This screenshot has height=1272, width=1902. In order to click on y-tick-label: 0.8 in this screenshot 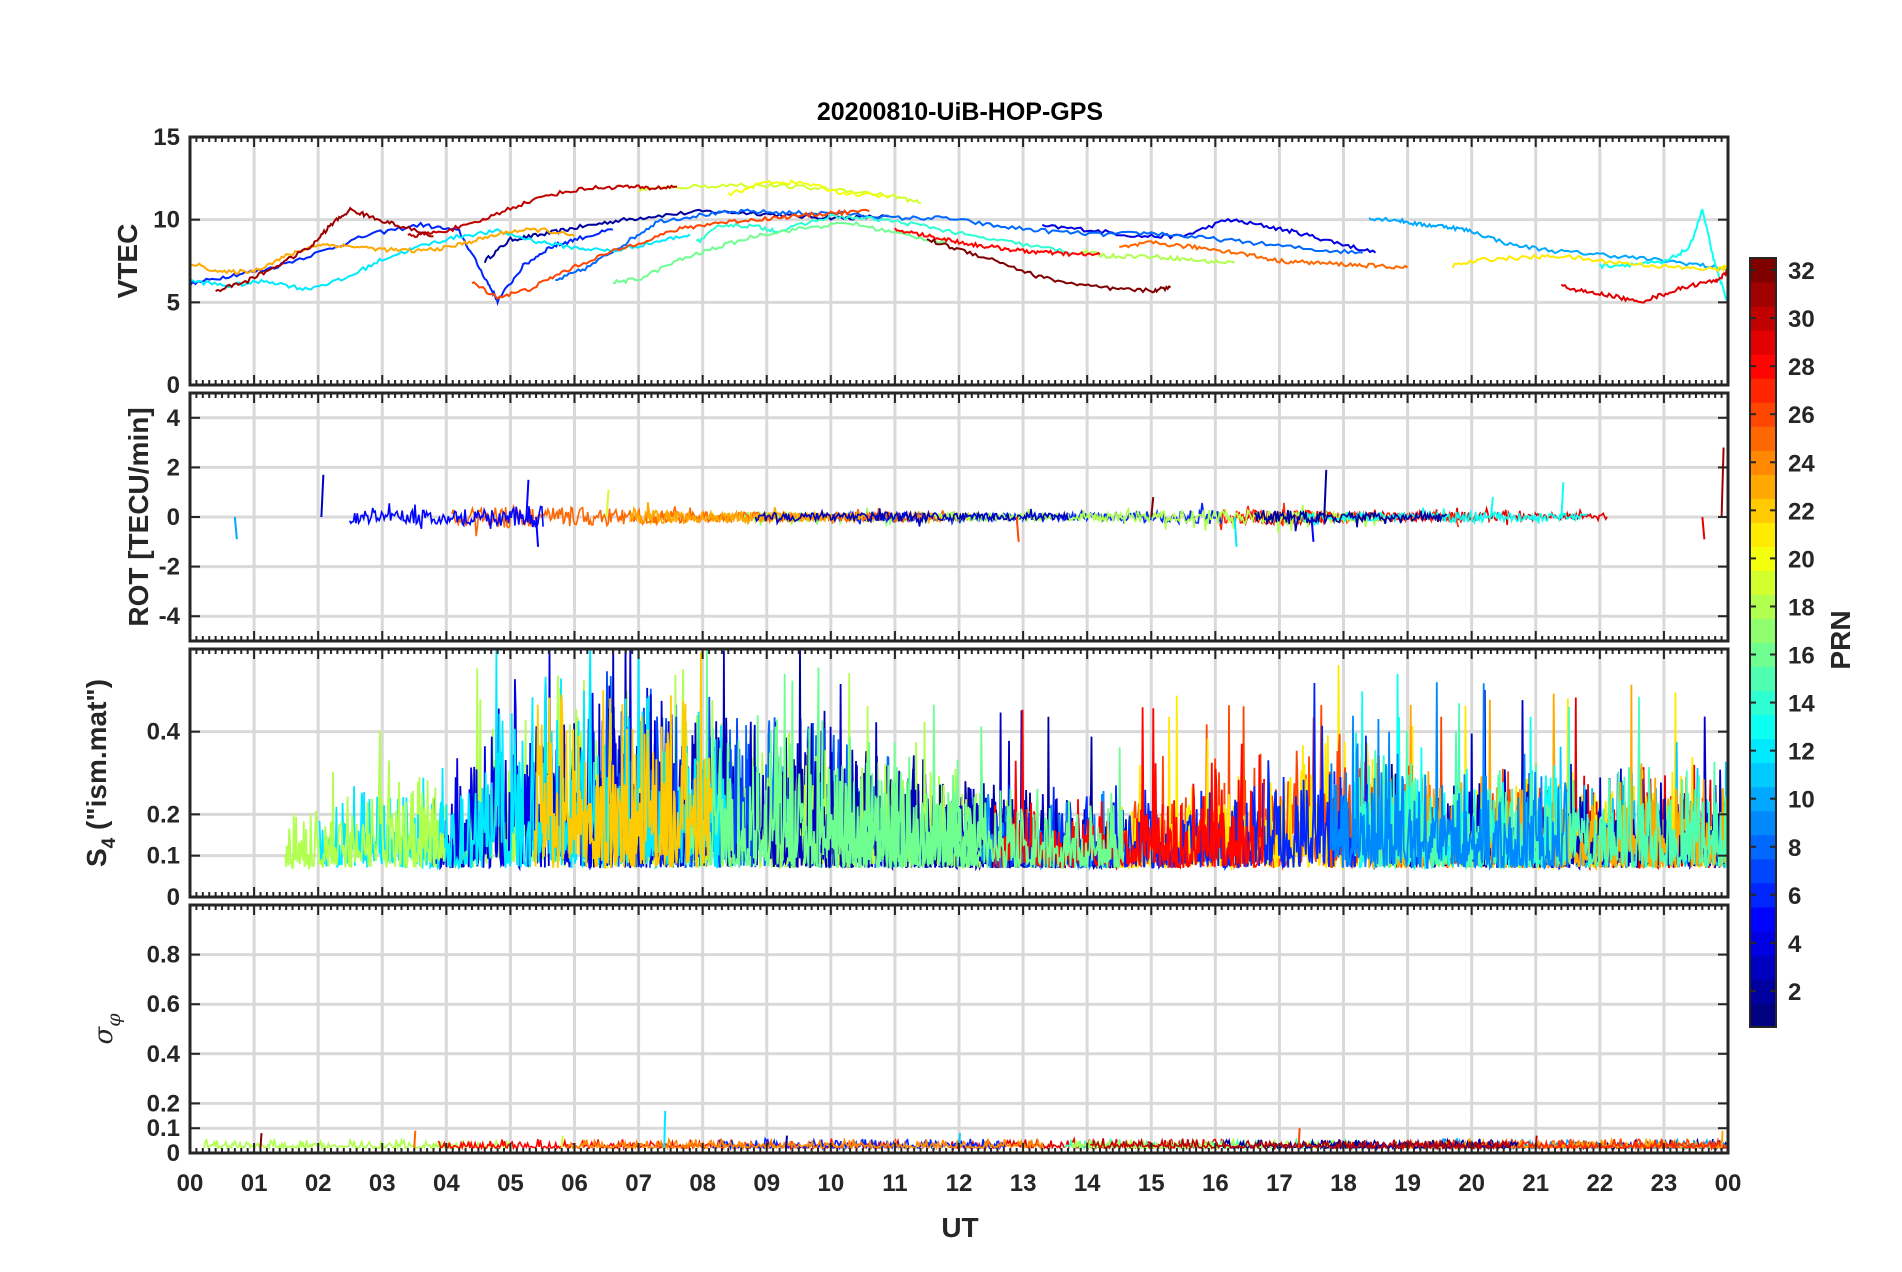, I will do `click(163, 955)`.